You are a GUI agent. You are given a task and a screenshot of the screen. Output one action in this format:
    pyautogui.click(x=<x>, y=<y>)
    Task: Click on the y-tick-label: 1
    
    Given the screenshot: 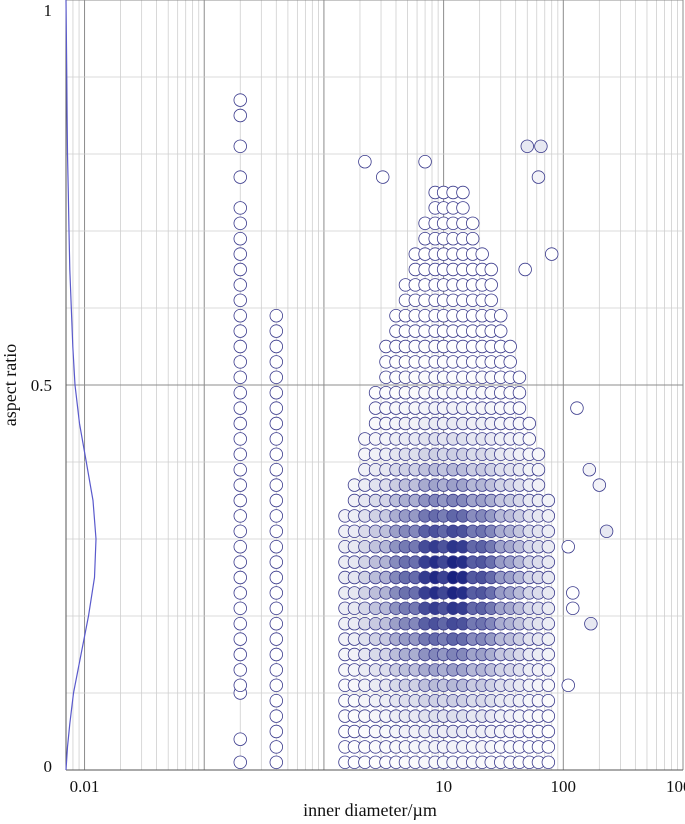 What is the action you would take?
    pyautogui.click(x=48, y=10)
    